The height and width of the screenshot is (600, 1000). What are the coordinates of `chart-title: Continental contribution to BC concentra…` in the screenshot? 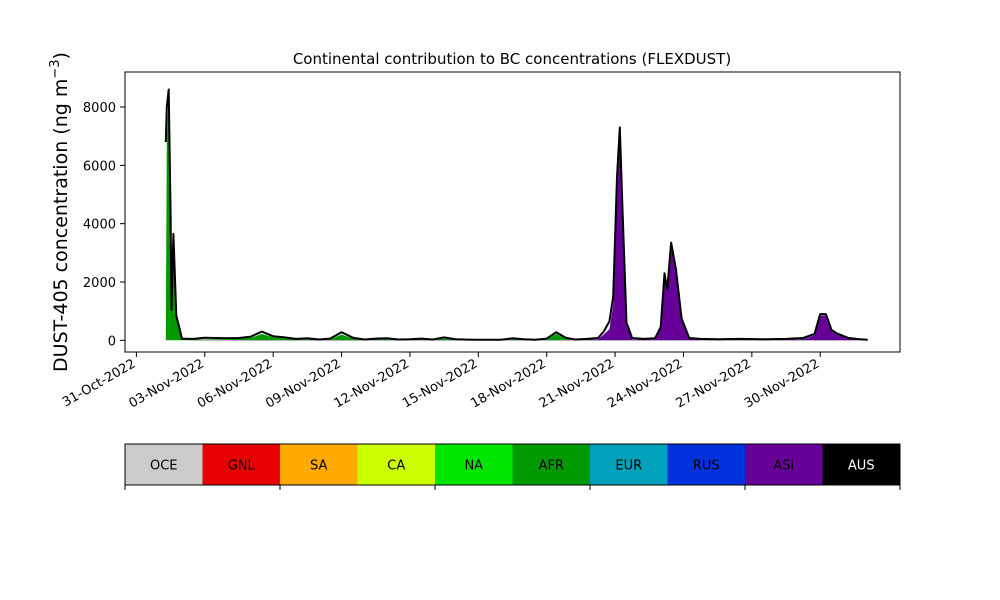 It's located at (512, 59).